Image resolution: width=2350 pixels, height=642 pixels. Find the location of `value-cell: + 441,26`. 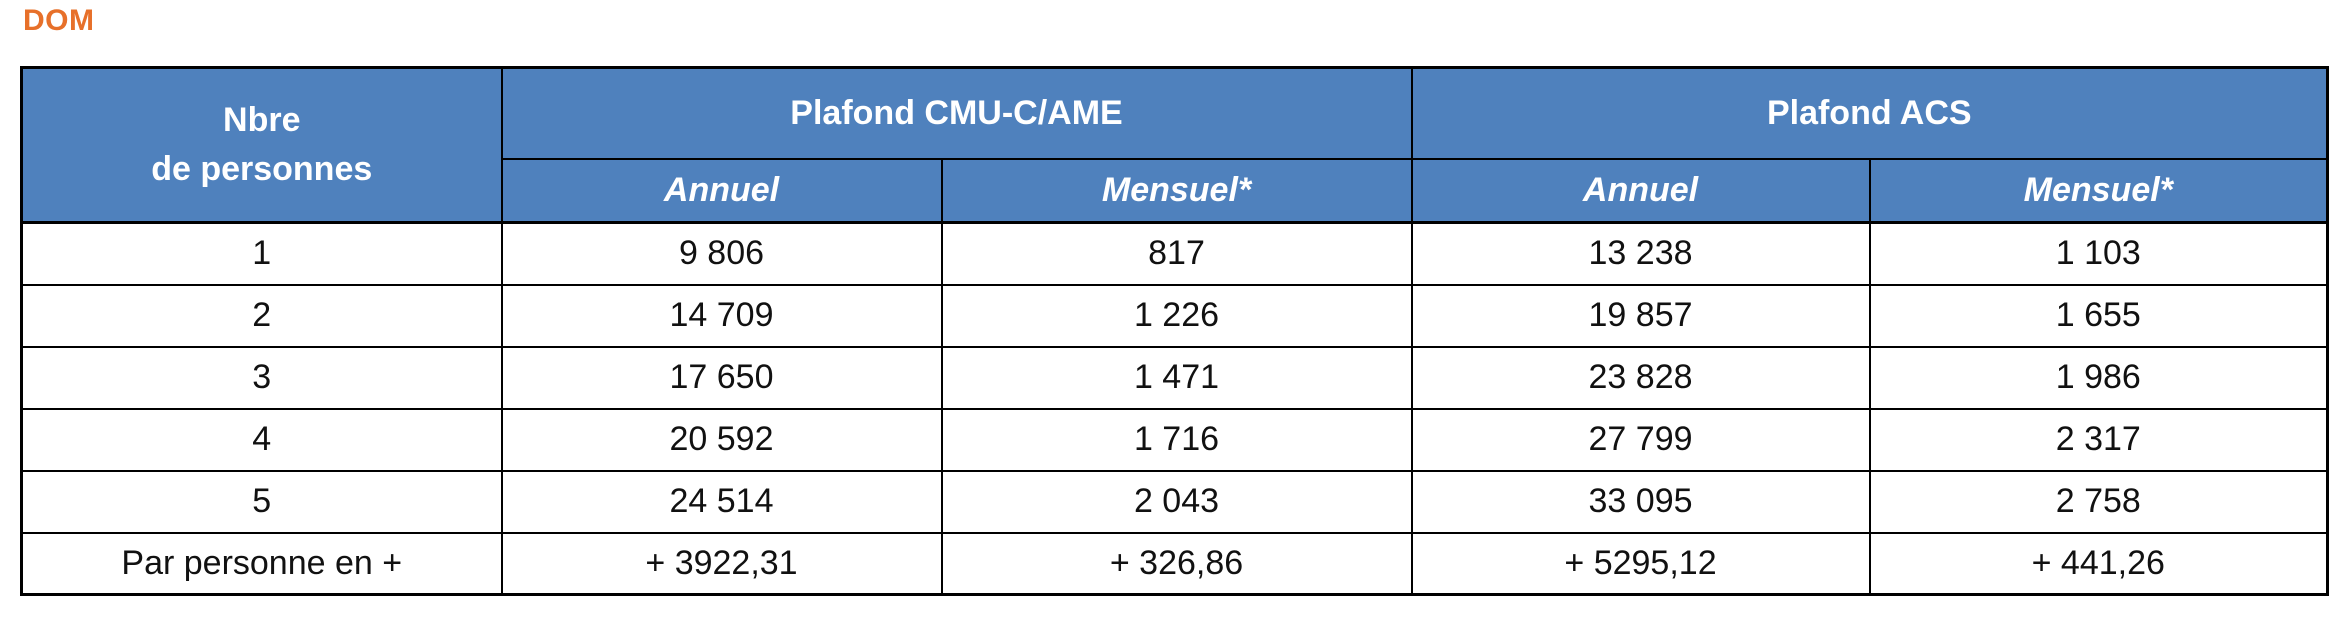

value-cell: + 441,26 is located at coordinates (2098, 563).